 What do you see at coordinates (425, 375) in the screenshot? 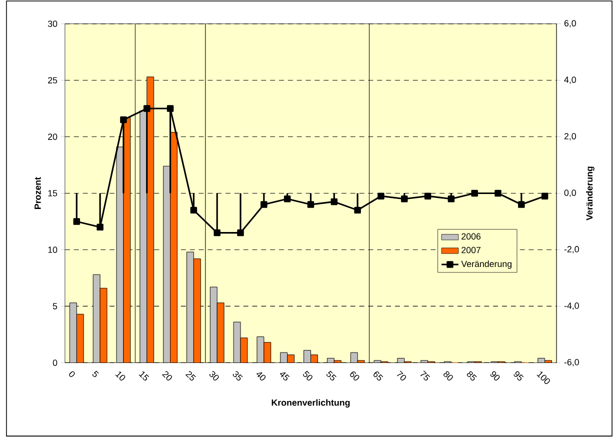
I see `x-tick-label: 75` at bounding box center [425, 375].